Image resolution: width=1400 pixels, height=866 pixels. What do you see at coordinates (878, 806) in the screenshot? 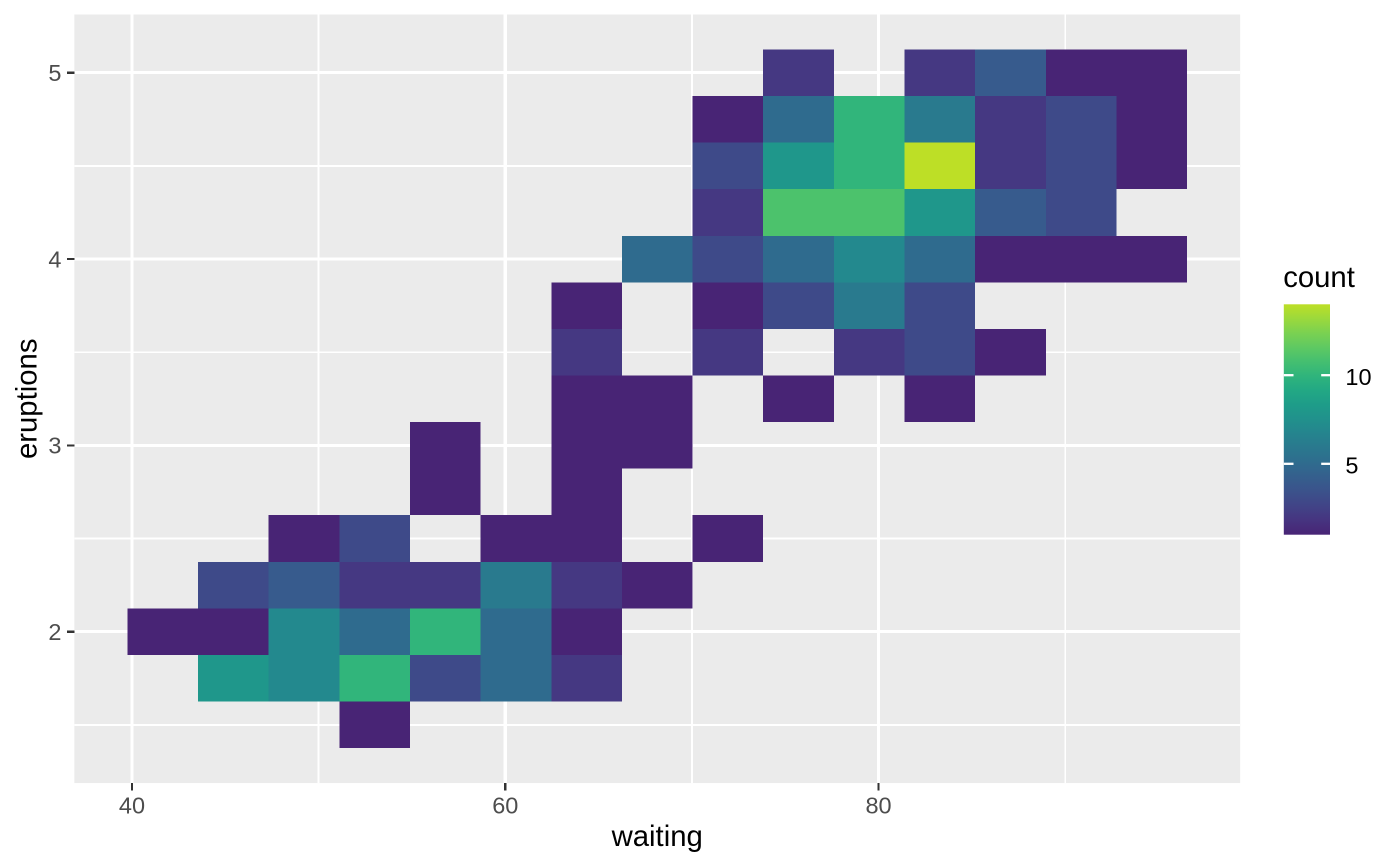
I see `svg-text: 80` at bounding box center [878, 806].